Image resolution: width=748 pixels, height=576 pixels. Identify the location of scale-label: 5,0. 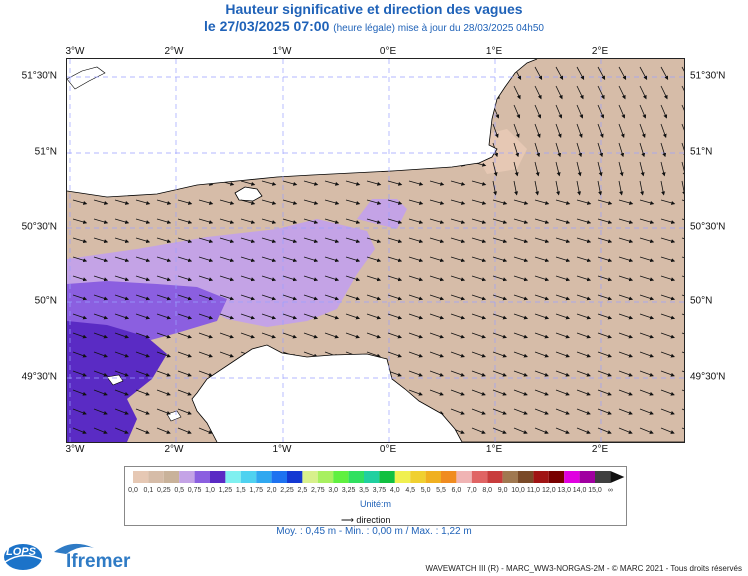
(425, 490).